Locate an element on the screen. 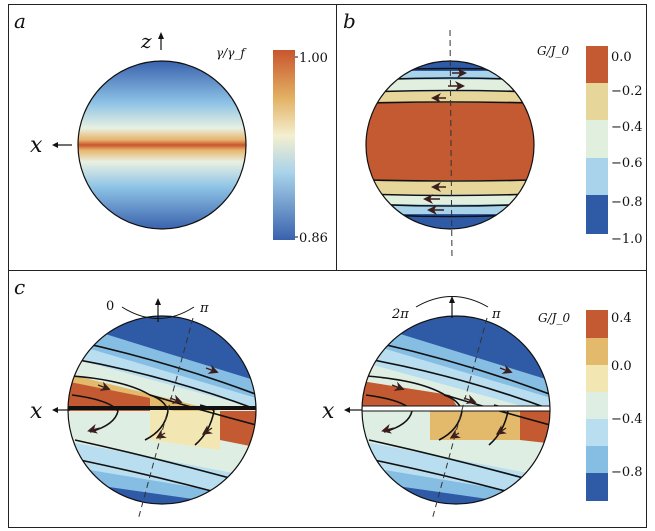  panel-b-colorbar-ticks: 0.0 −0.2 −0.4 −0.6 −0.8 −1.0 is located at coordinates (627, 148).